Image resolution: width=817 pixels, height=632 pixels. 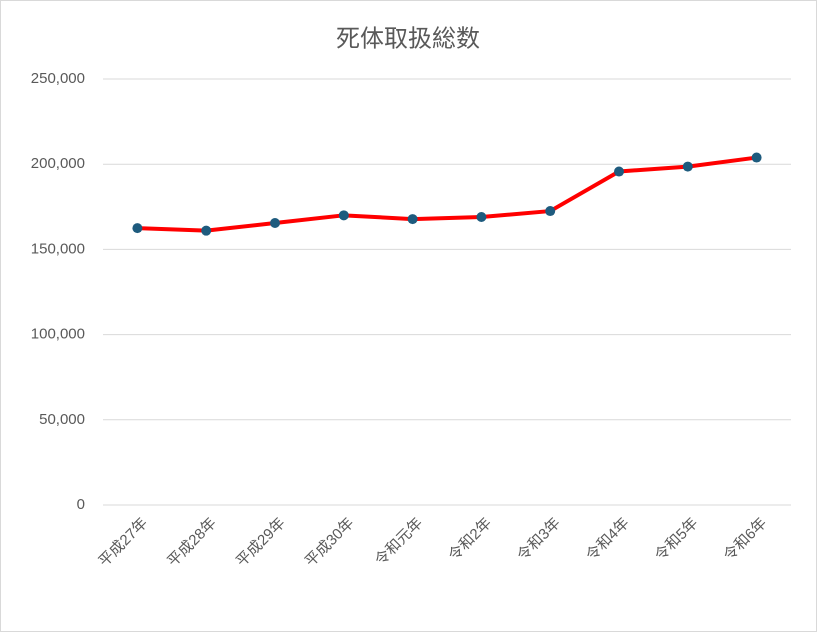 I want to click on chart-title: 死体取扱総数, so click(x=408, y=38).